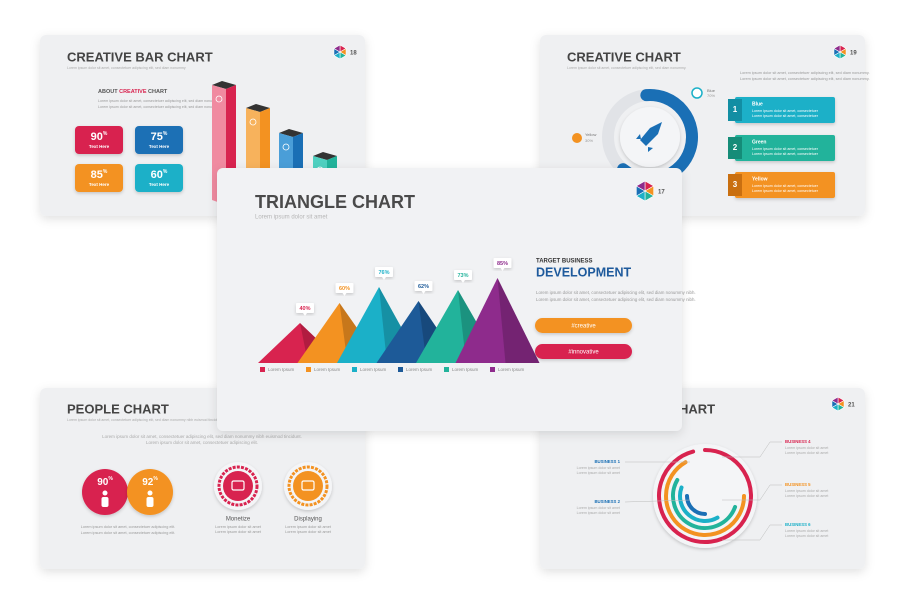 Image resolution: width=900 pixels, height=600 pixels. What do you see at coordinates (518, 320) in the screenshot?
I see `triangle-shade` at bounding box center [518, 320].